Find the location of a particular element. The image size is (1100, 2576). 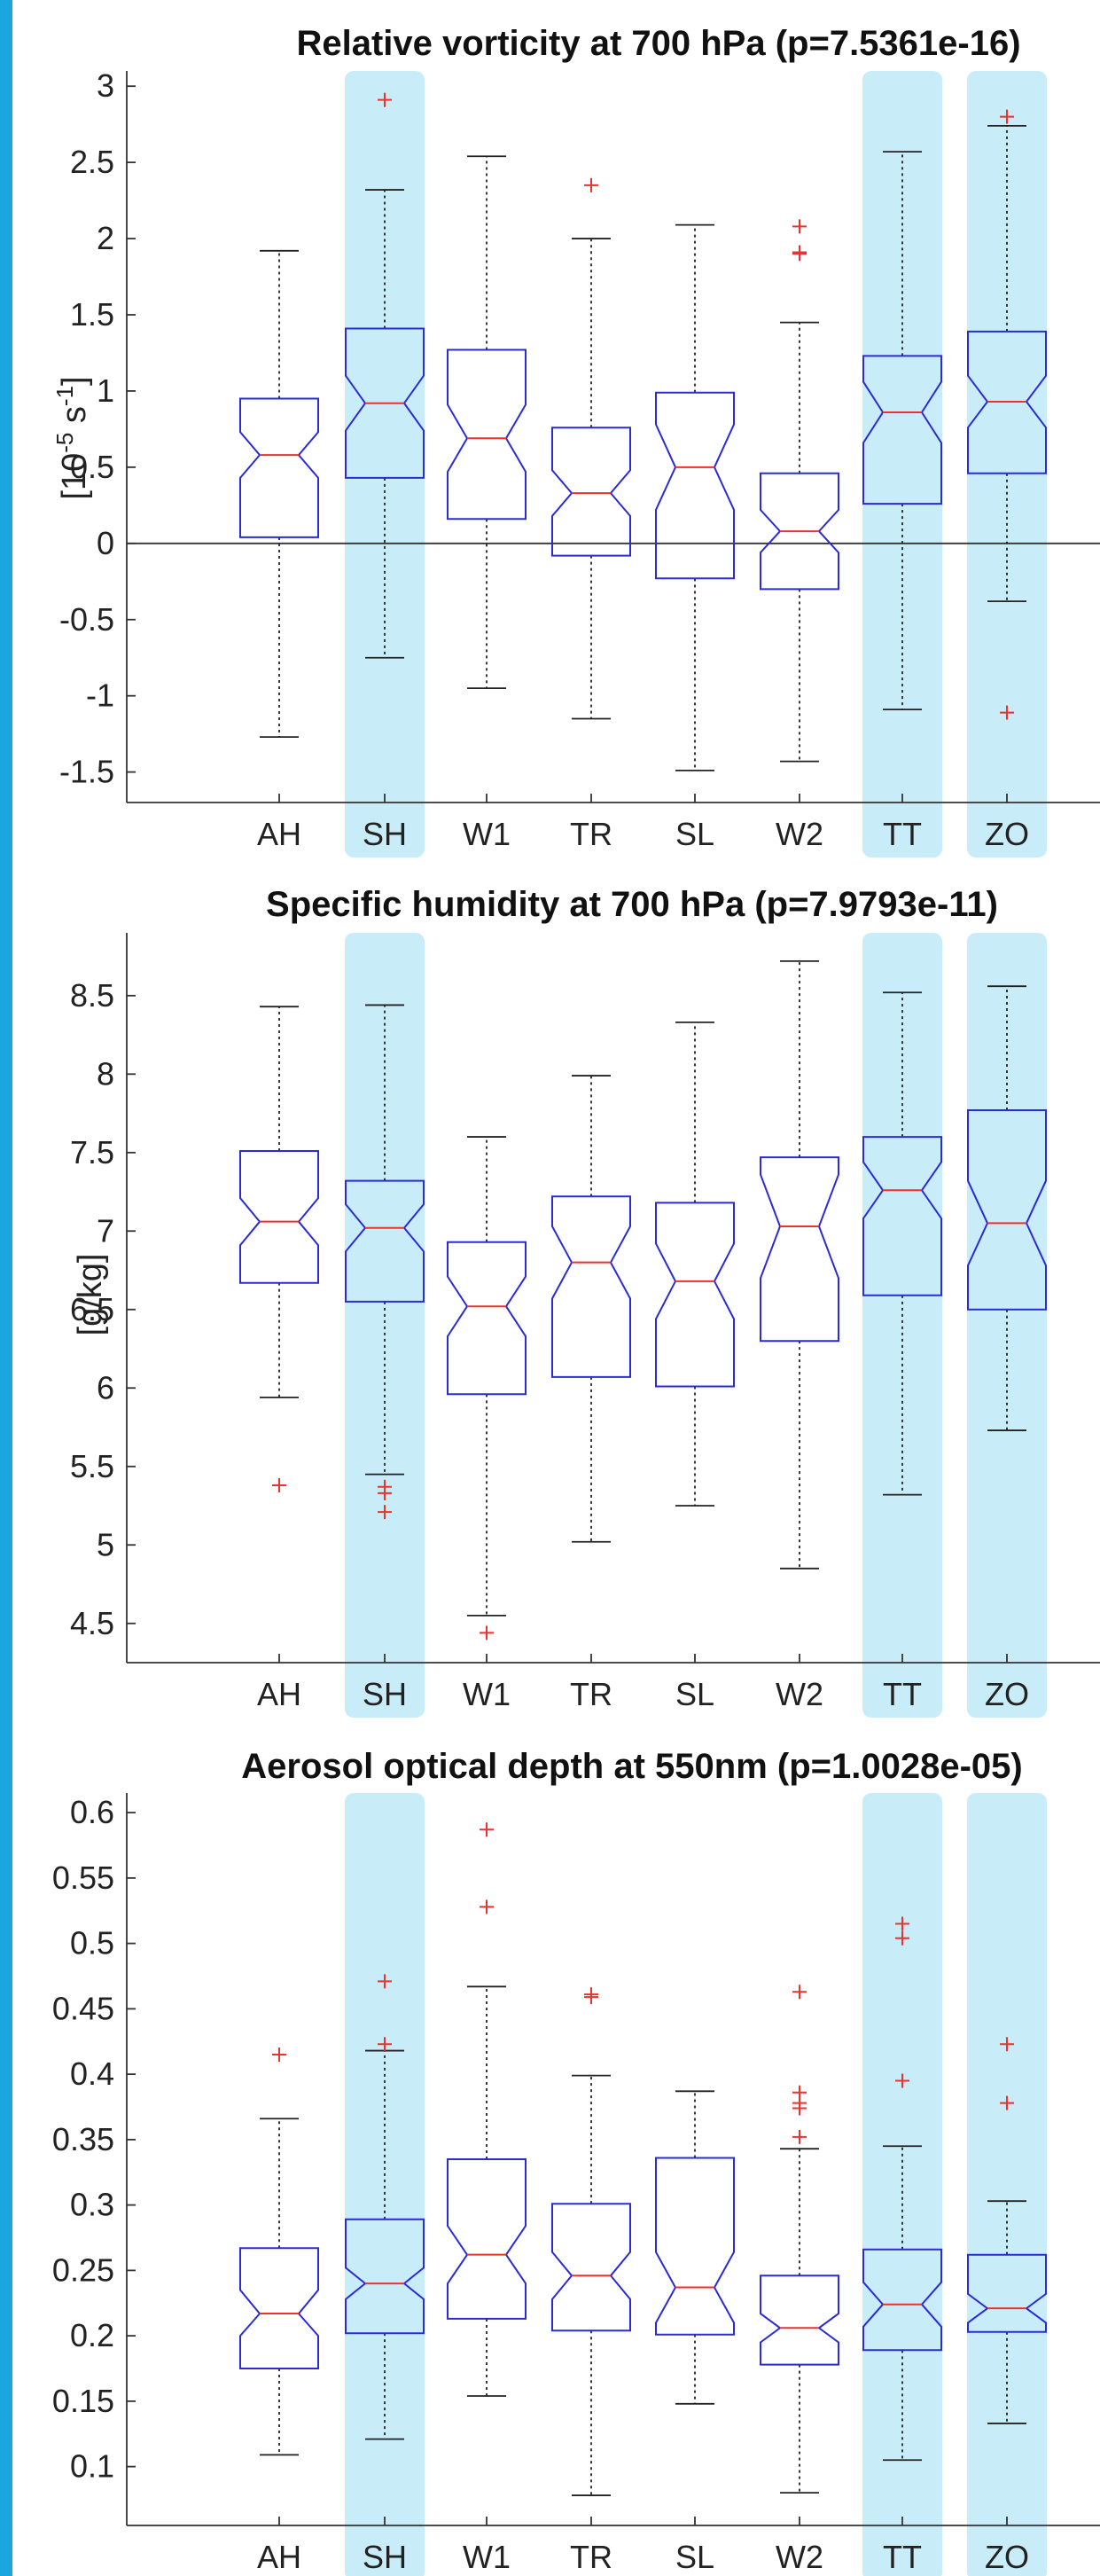

y-tick-label: 5 is located at coordinates (105, 1544).